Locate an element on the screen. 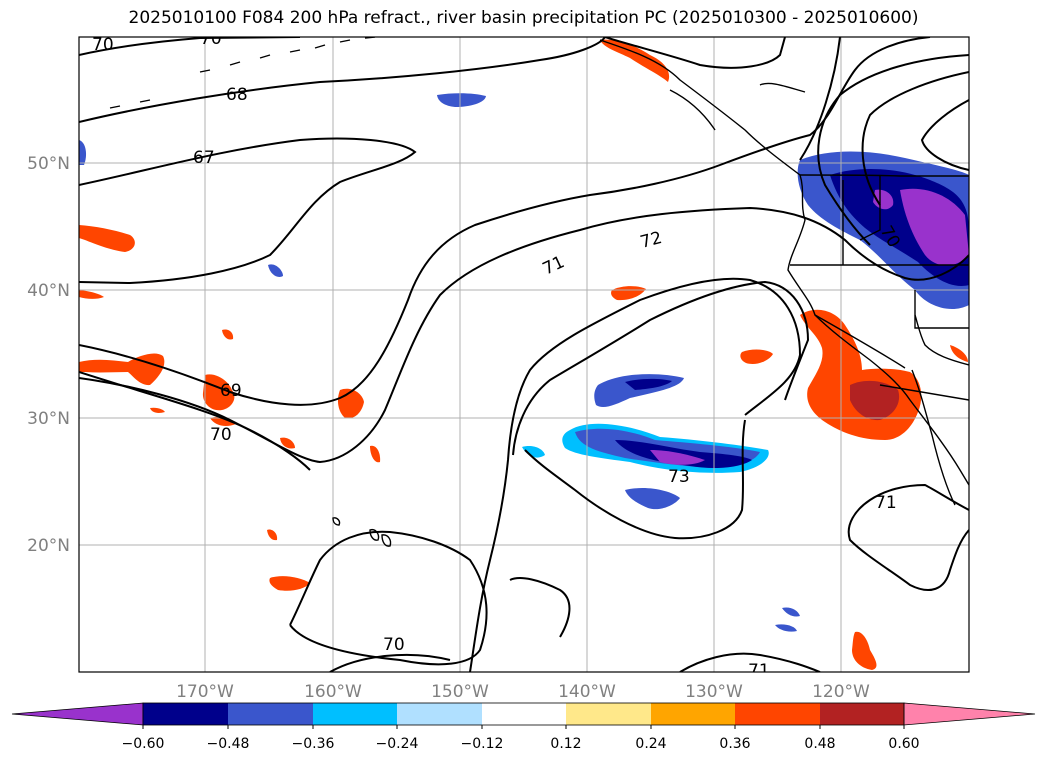 Image resolution: width=1047 pixels, height=765 pixels. colorbar-tick-label: −0.36 is located at coordinates (313, 744).